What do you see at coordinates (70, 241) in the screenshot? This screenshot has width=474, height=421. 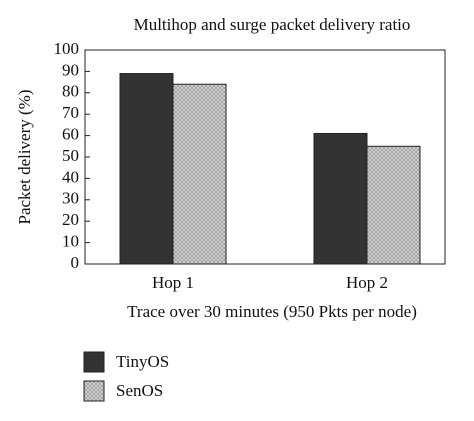 I see `y-tick-label: 10` at bounding box center [70, 241].